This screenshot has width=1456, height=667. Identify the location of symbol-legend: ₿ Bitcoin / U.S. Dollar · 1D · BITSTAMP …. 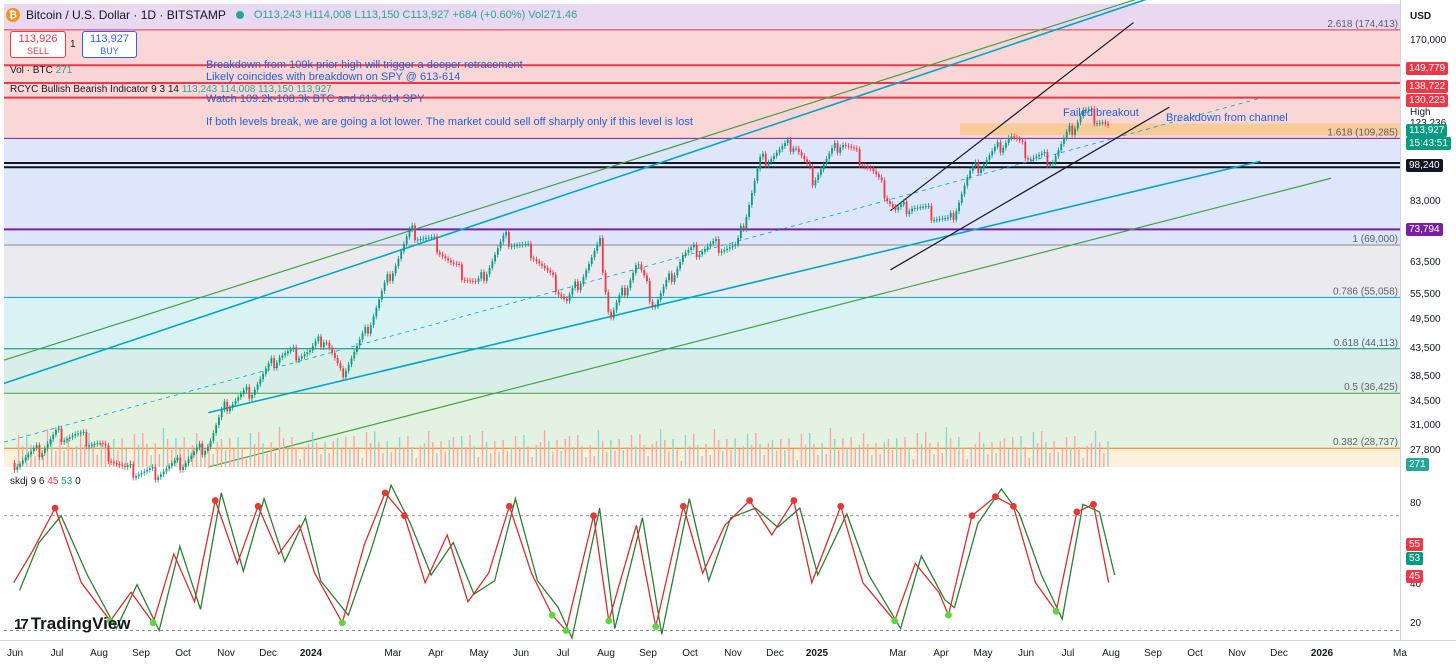
(291, 15).